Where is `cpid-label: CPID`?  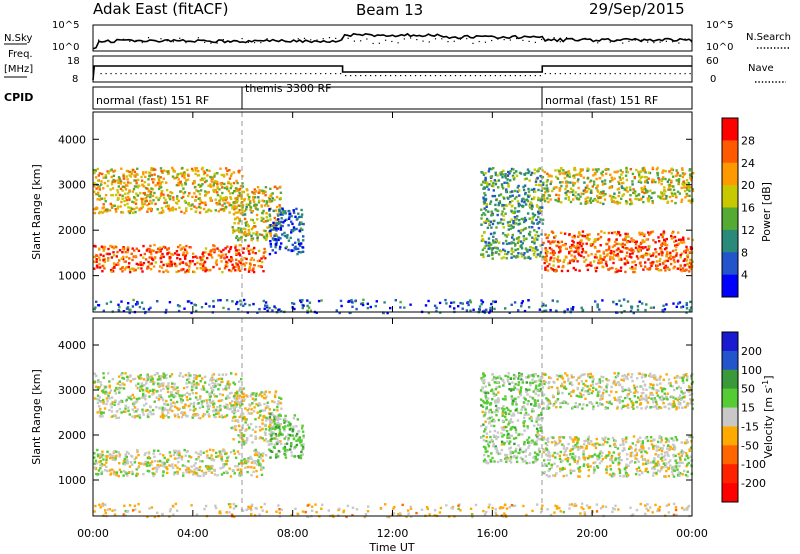
cpid-label: CPID is located at coordinates (18, 97).